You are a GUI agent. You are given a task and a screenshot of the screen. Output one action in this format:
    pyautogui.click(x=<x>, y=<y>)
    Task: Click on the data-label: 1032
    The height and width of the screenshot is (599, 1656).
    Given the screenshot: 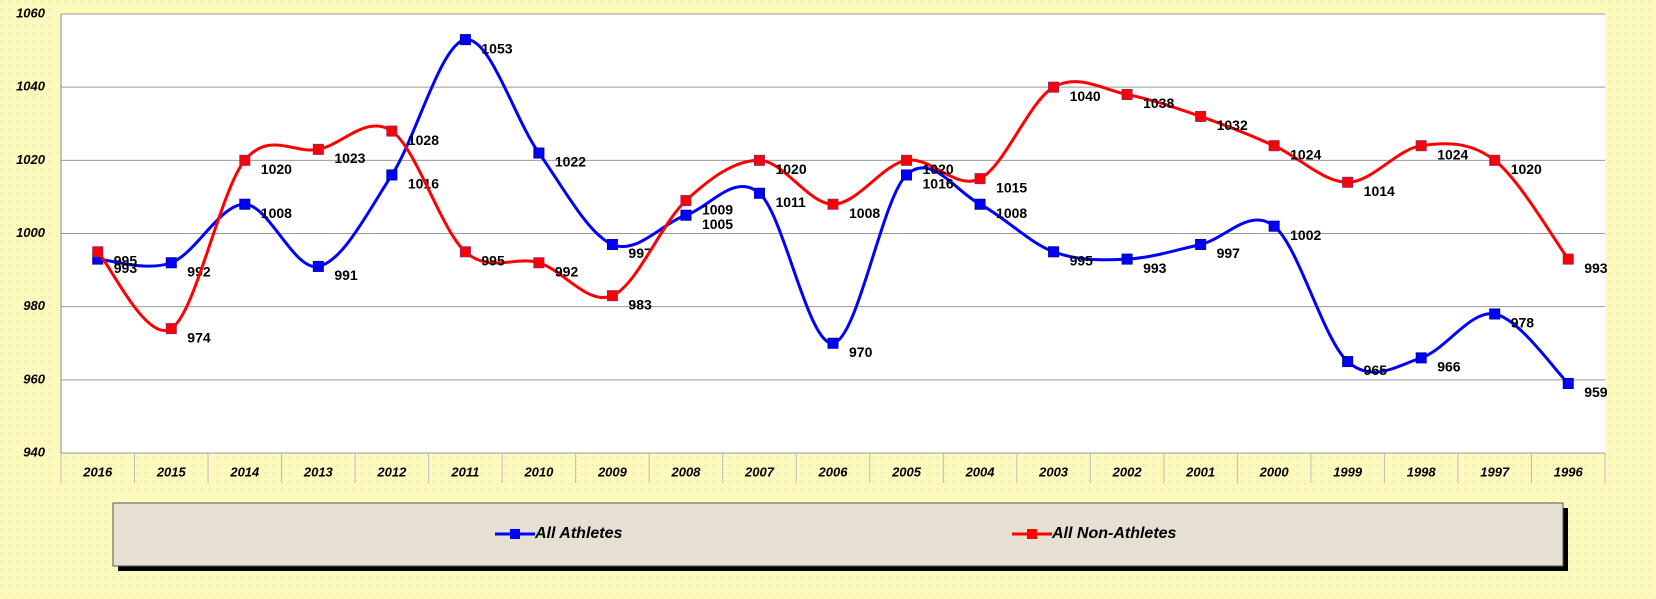 What is the action you would take?
    pyautogui.click(x=1232, y=125)
    